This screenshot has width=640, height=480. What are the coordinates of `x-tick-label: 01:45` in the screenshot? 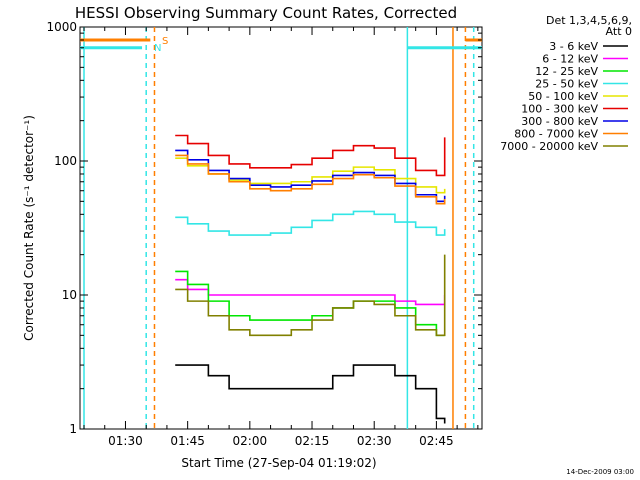 It's located at (187, 441).